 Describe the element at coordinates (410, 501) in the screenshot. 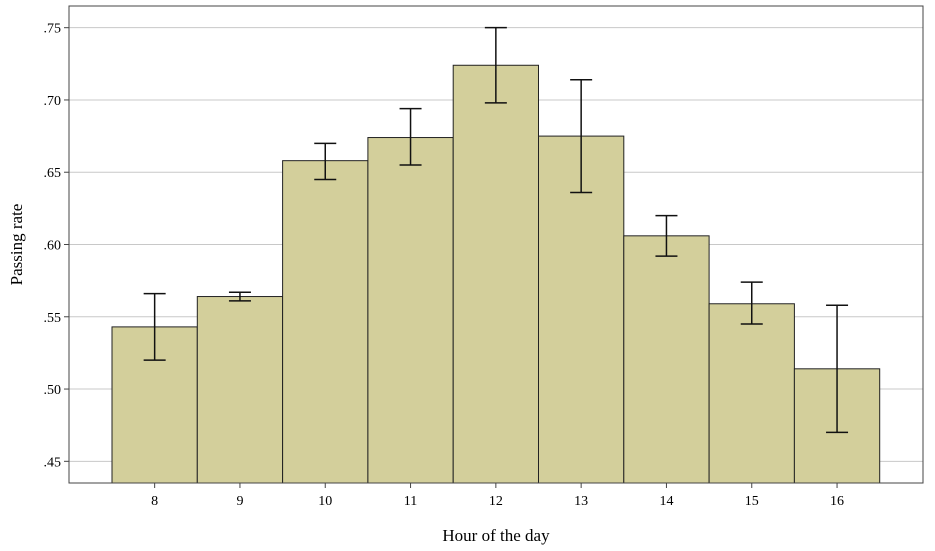

I see `x-tick-label: 11` at that location.